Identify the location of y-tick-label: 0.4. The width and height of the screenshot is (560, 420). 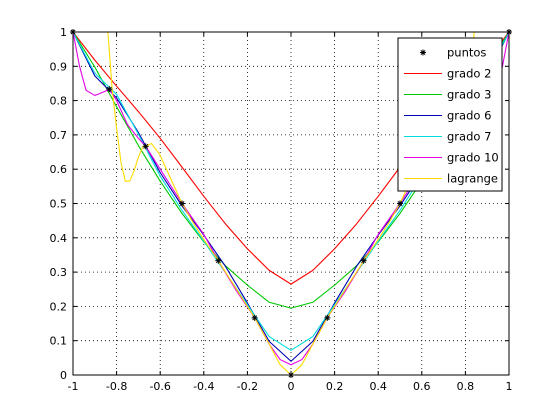
(59, 238).